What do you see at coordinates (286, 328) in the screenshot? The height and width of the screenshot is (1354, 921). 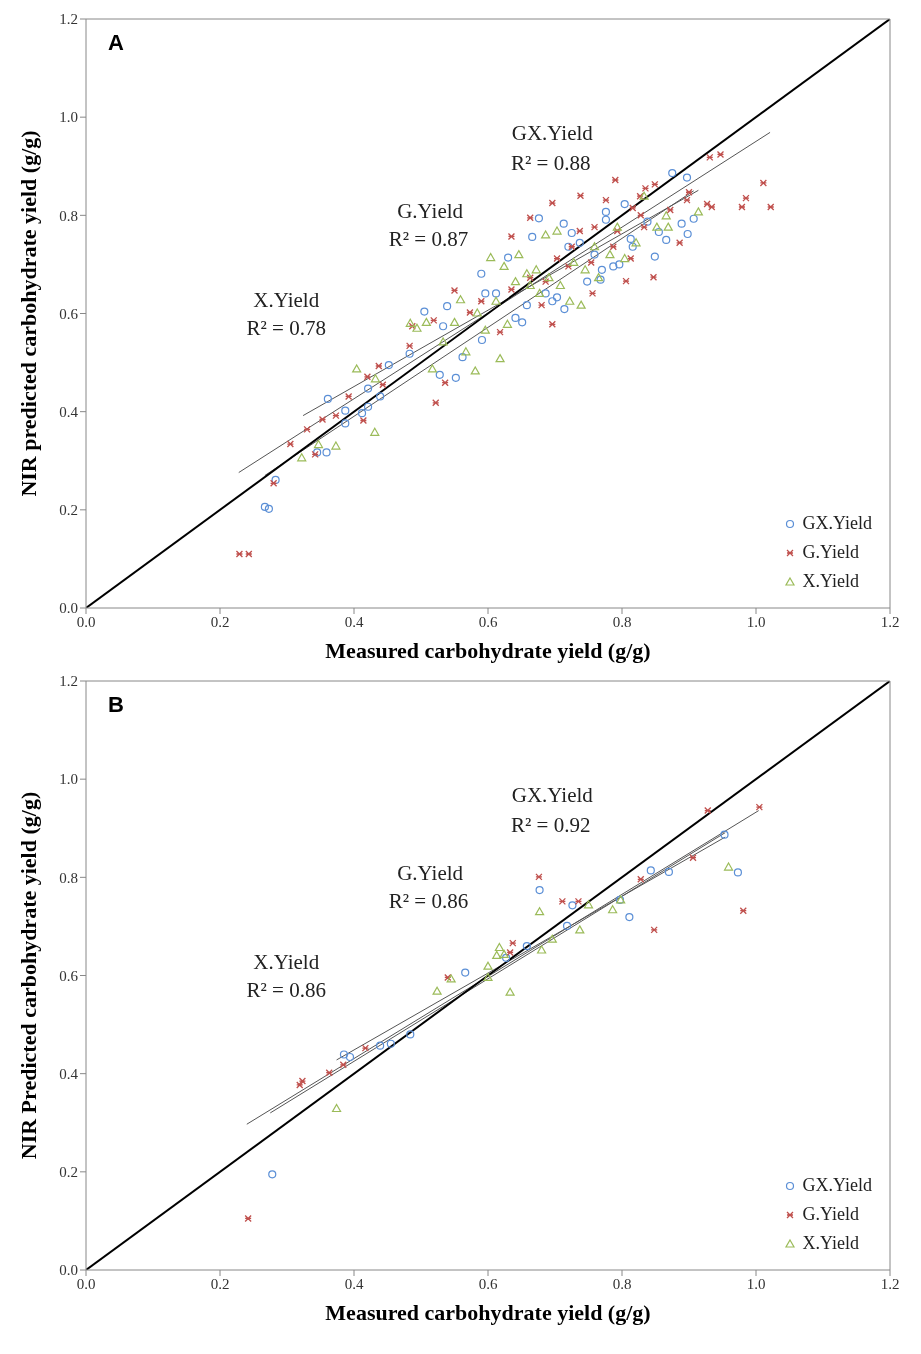 I see `annotation: R² = 0.78` at bounding box center [286, 328].